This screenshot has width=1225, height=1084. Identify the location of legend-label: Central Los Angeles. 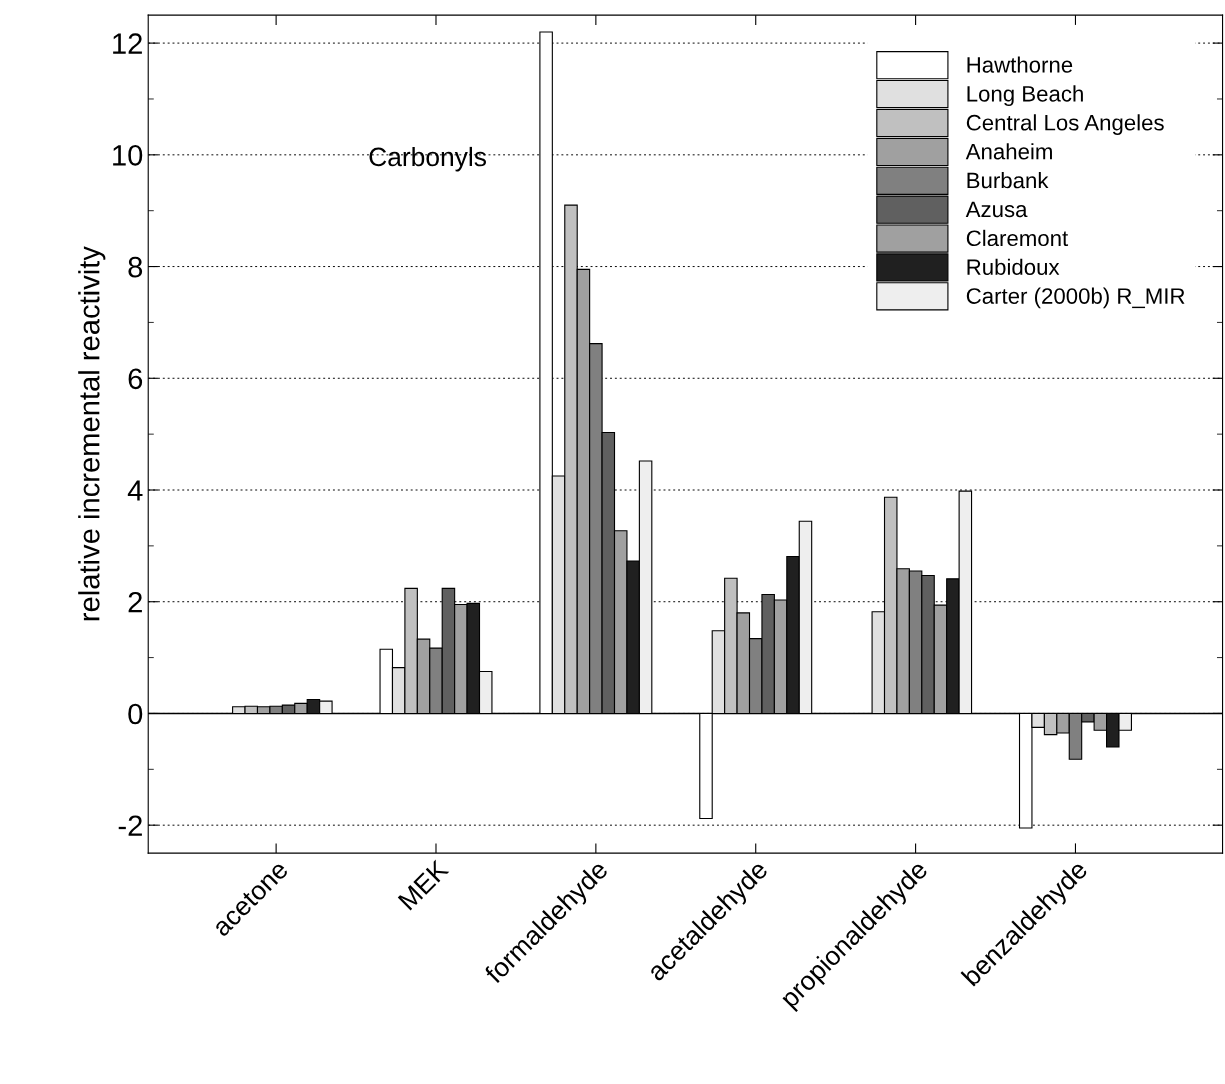
(1065, 124).